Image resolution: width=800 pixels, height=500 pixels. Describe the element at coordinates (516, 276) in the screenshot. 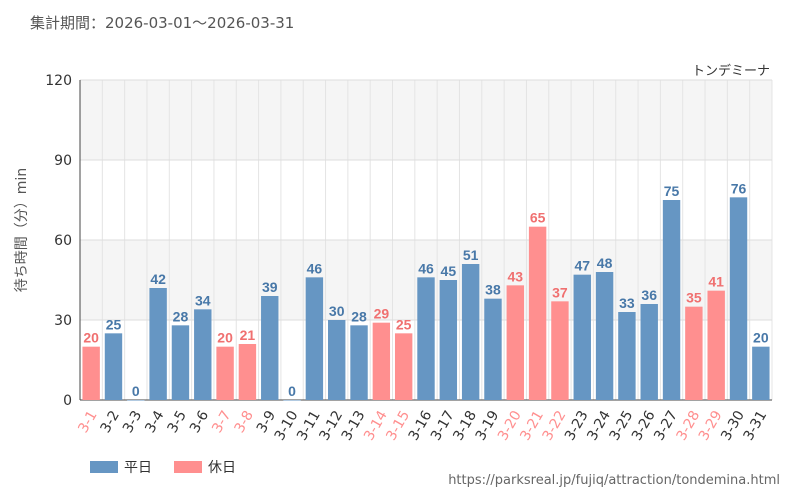

I see `bar-value-label: 43` at that location.